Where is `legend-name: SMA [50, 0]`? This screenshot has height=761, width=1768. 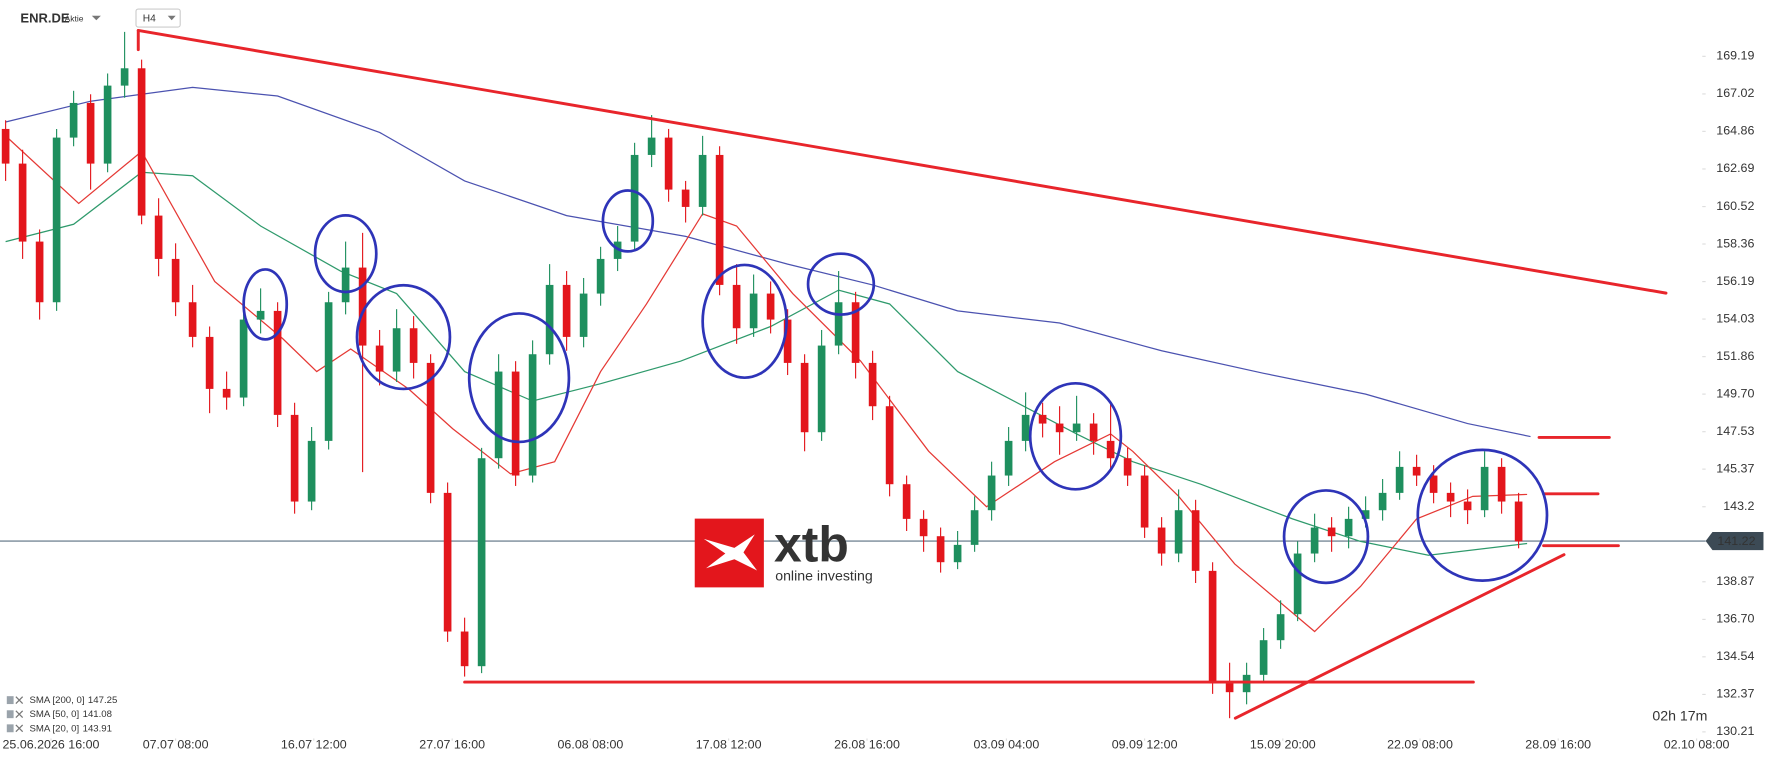 legend-name: SMA [50, 0] is located at coordinates (54, 714).